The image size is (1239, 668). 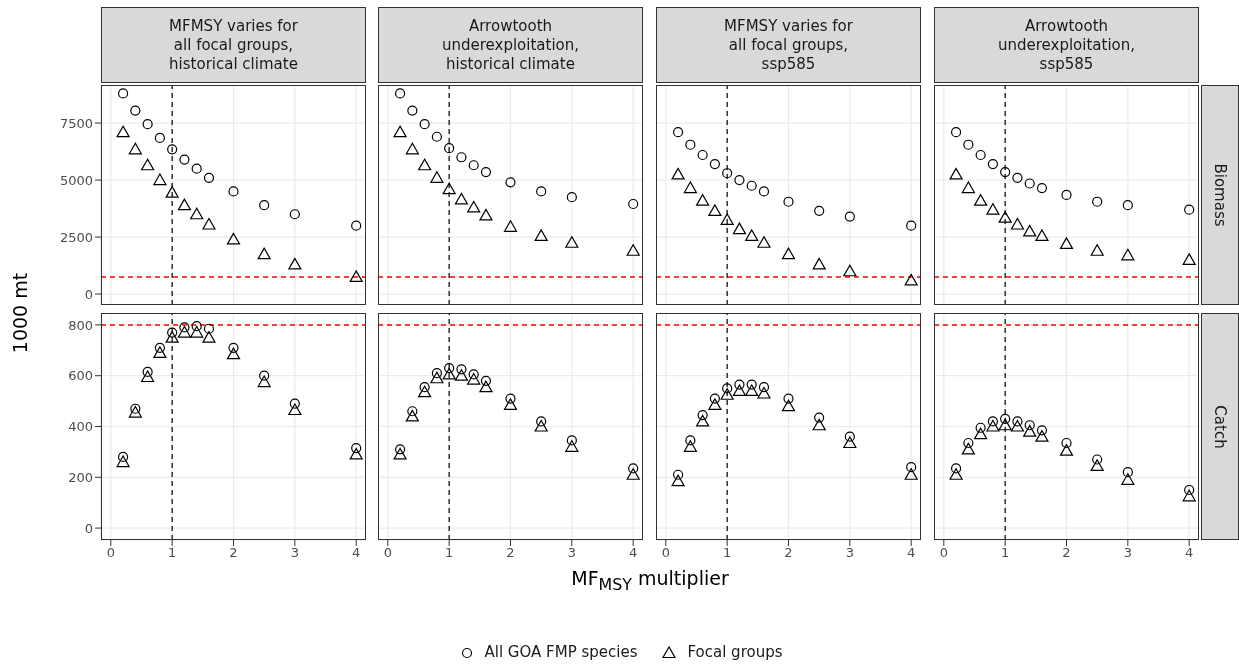 I want to click on y-tick-label: 5000, so click(x=76, y=180).